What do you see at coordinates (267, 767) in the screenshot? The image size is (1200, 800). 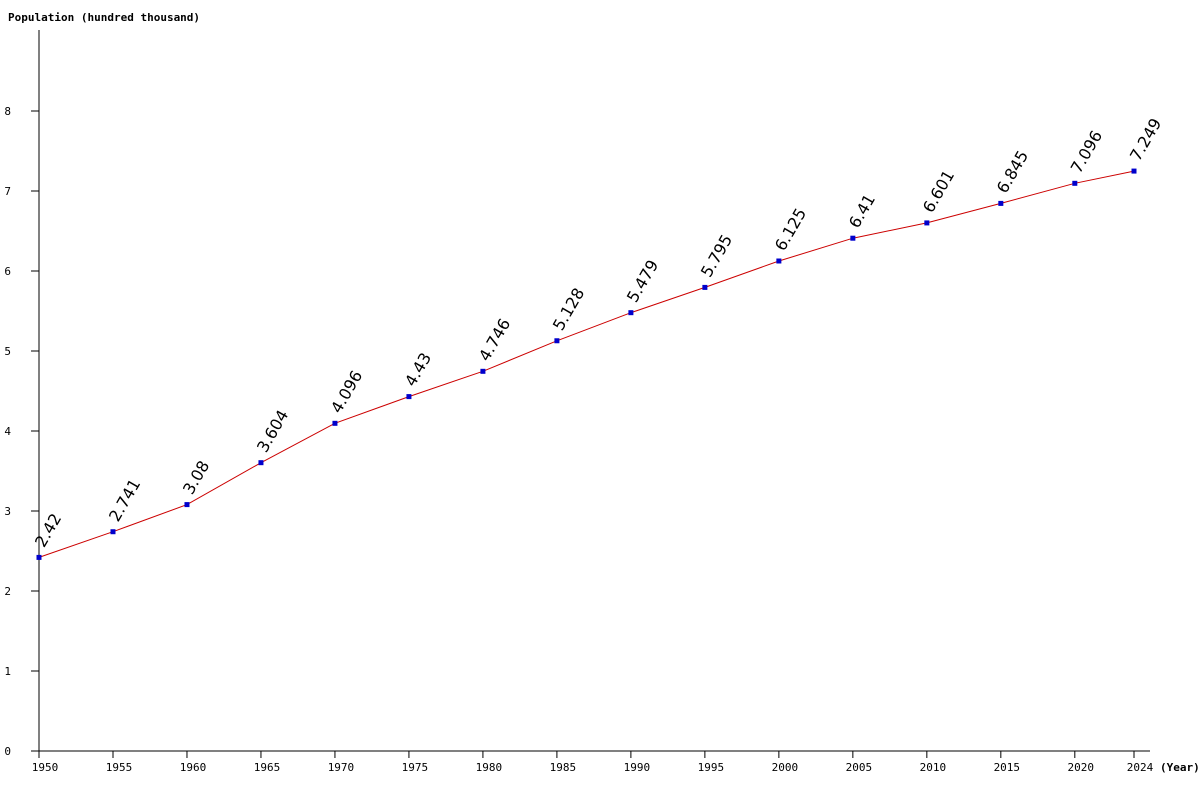 I see `x-tick-label: 1965` at bounding box center [267, 767].